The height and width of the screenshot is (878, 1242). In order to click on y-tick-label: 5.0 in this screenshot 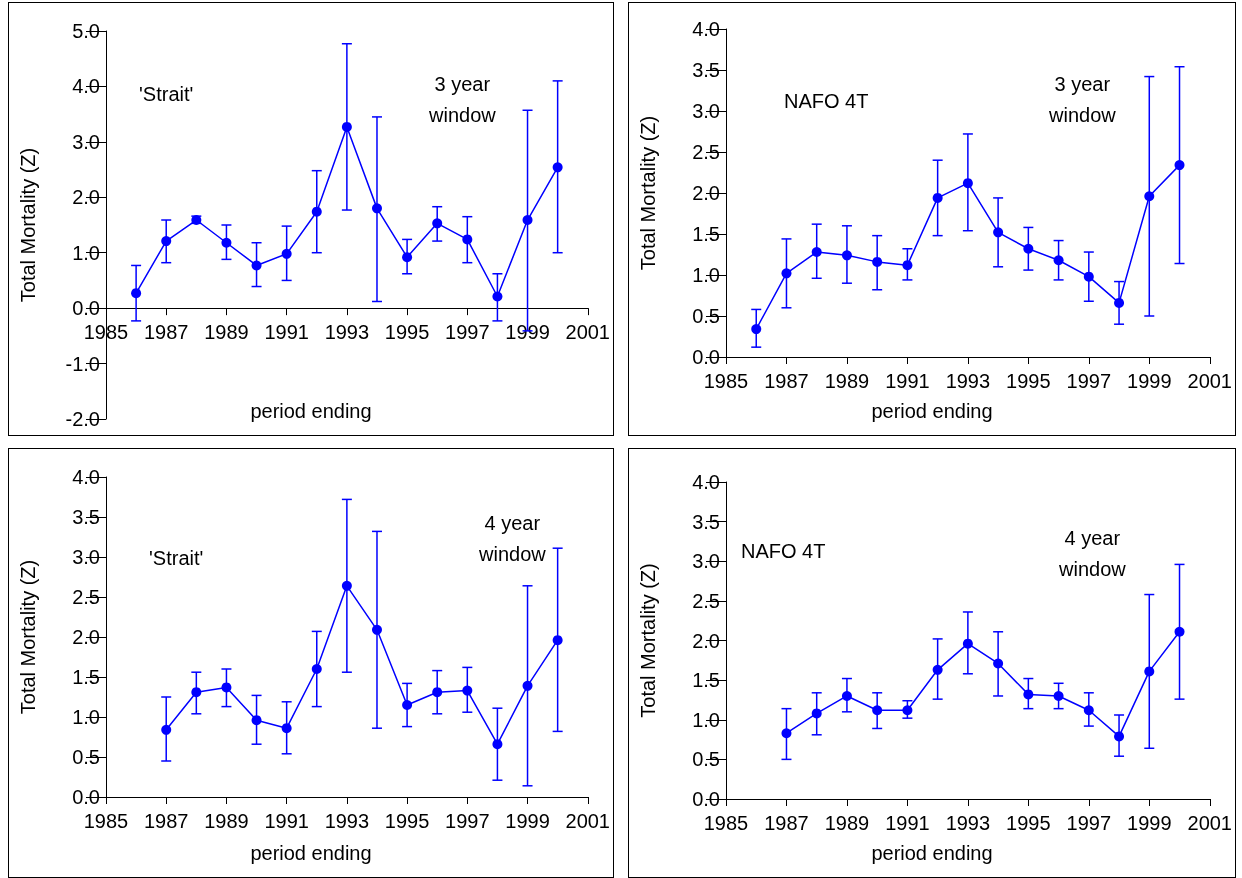, I will do `click(86, 31)`.